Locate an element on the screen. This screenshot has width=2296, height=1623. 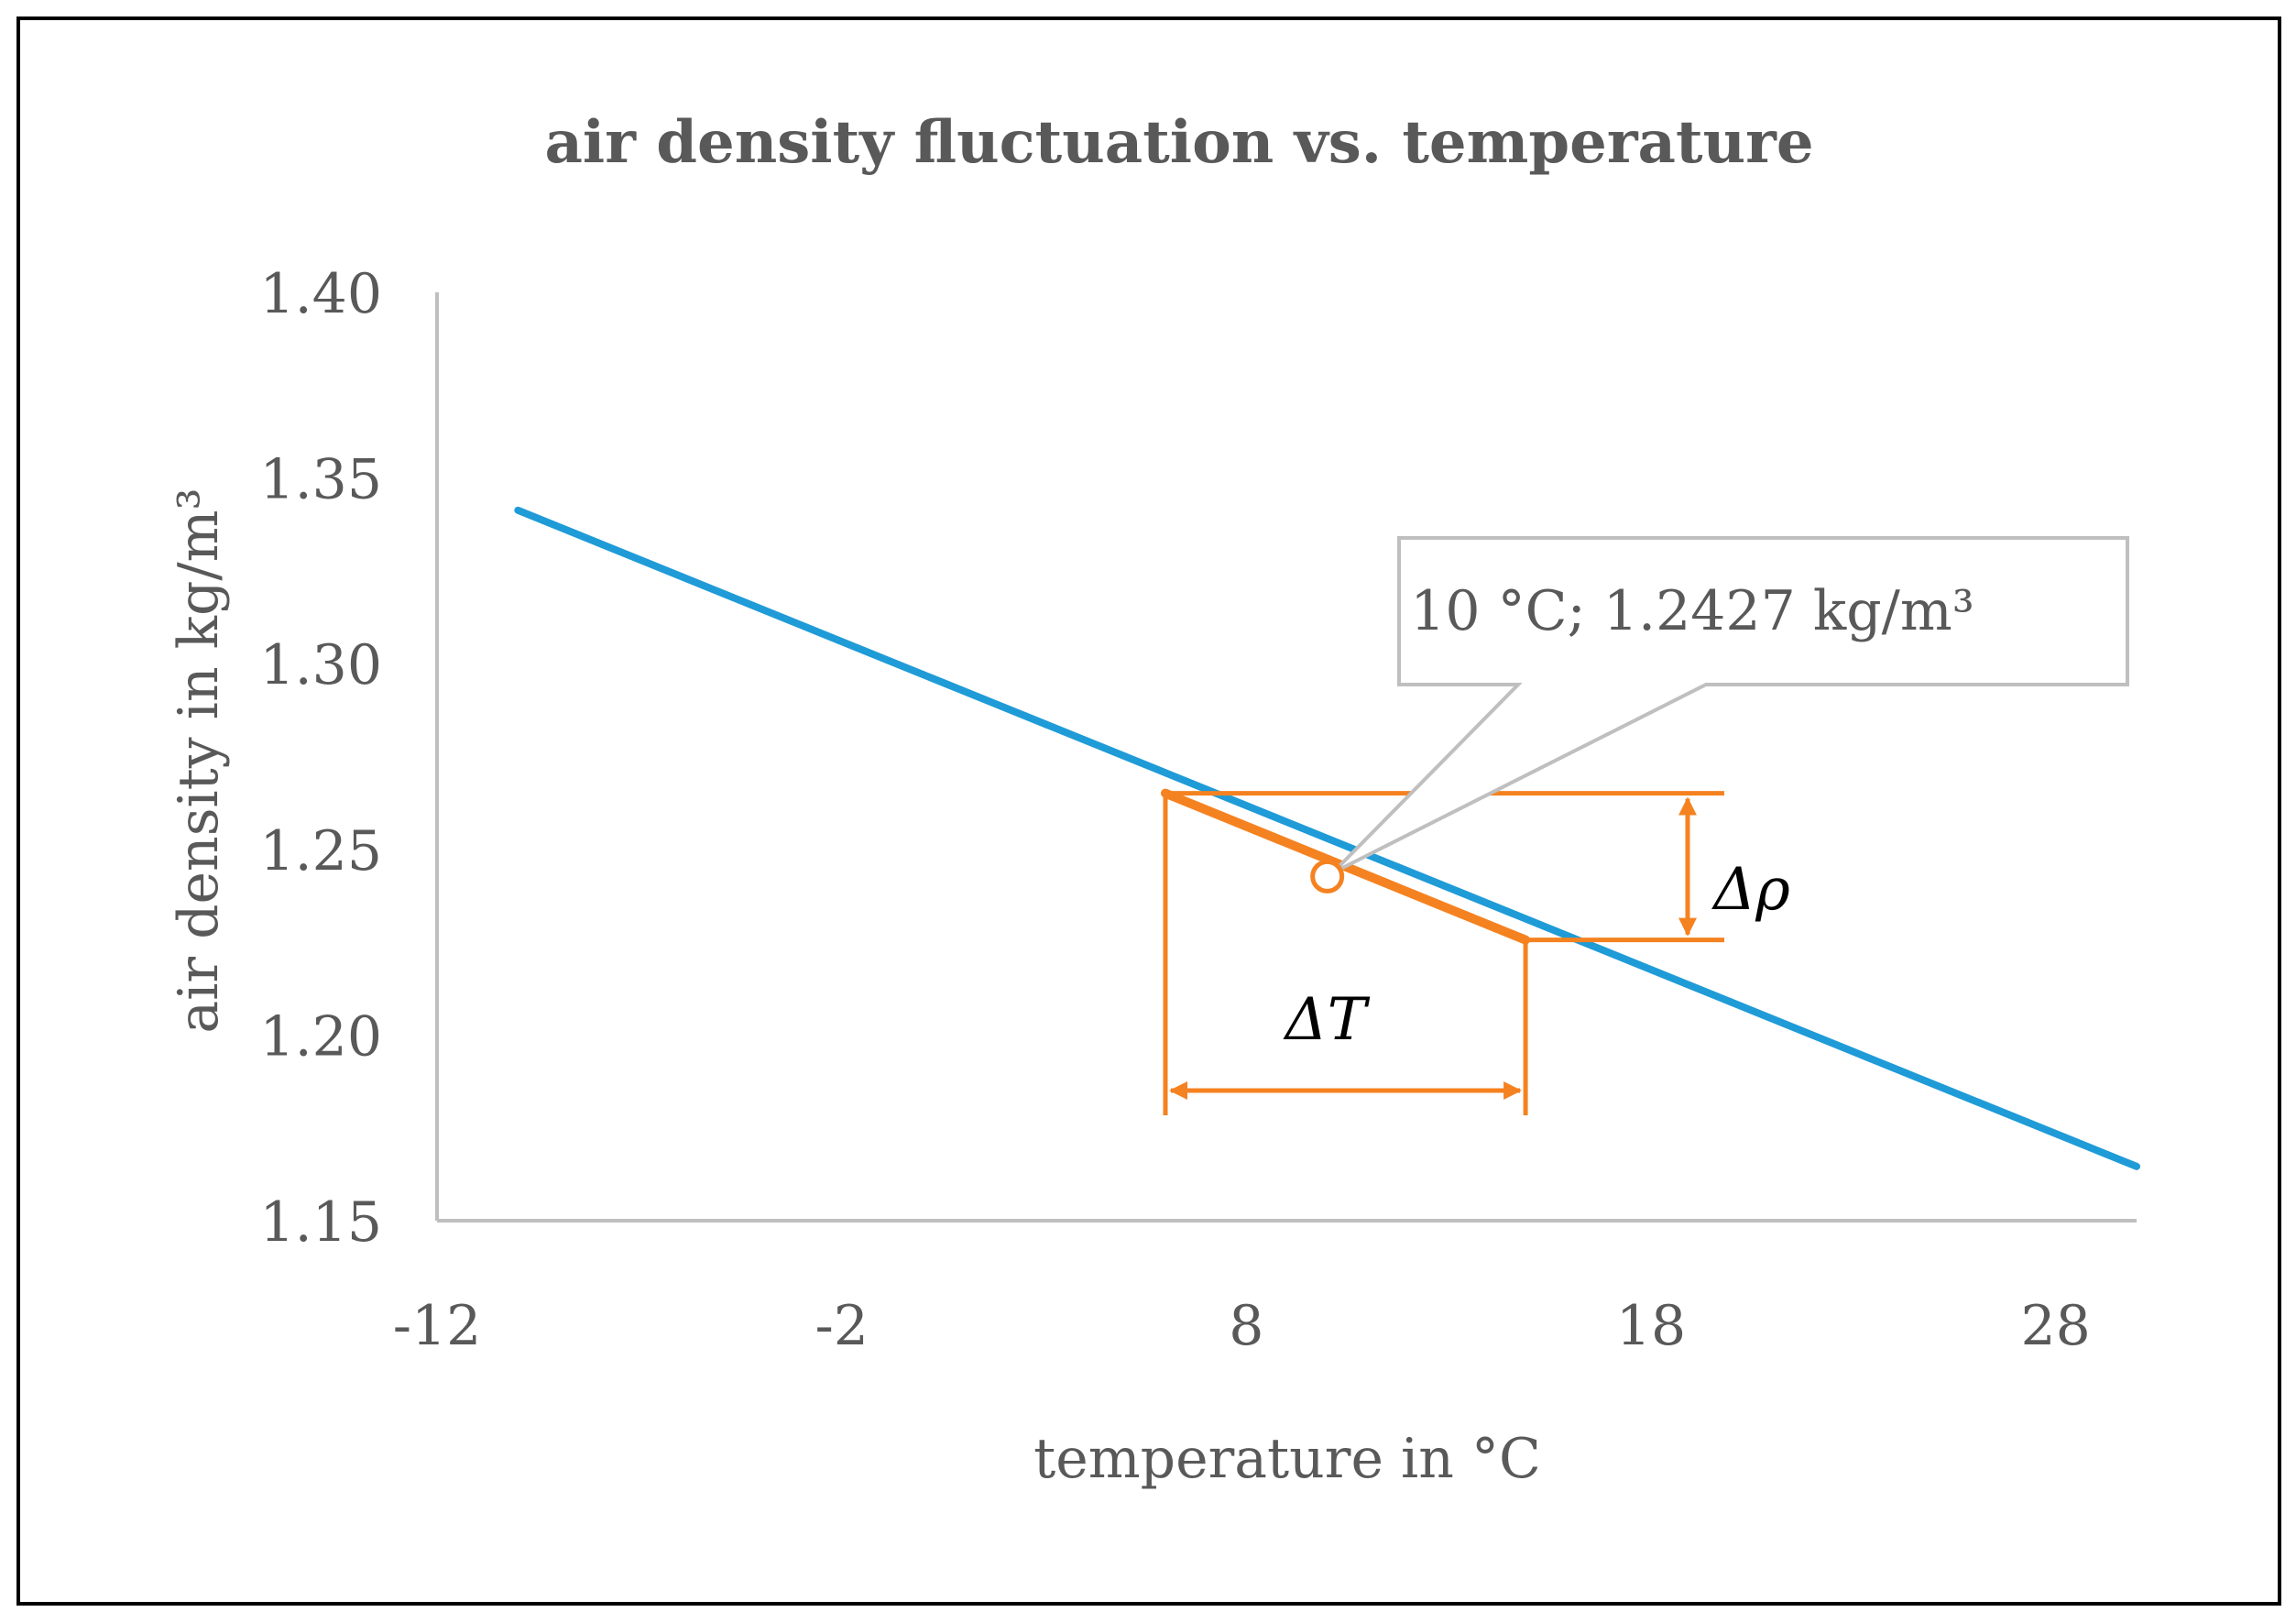
annotation-callout-box is located at coordinates (1730, 705).